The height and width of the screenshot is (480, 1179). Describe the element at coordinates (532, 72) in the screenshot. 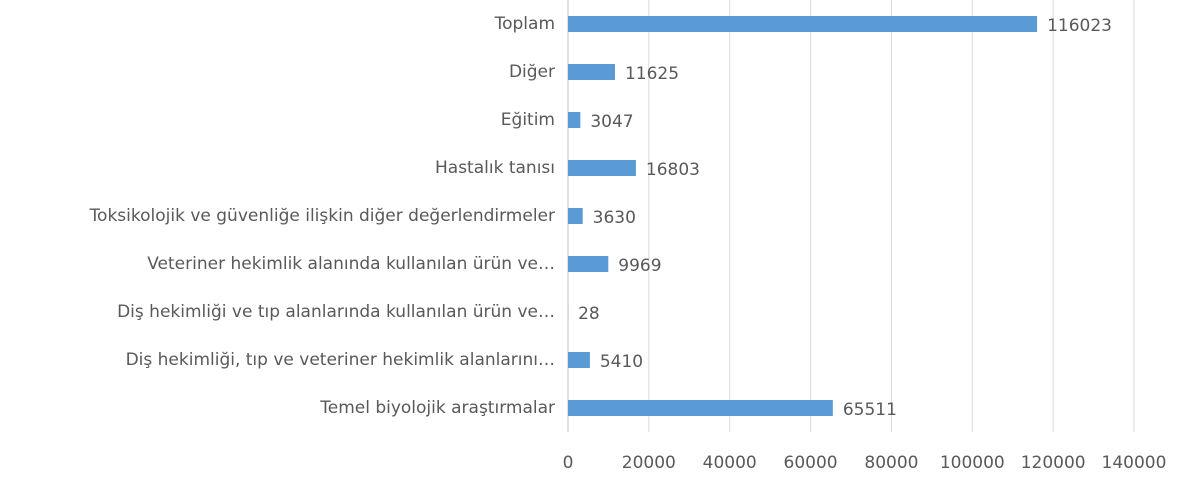

I see `y-tick-label: Diğer` at that location.